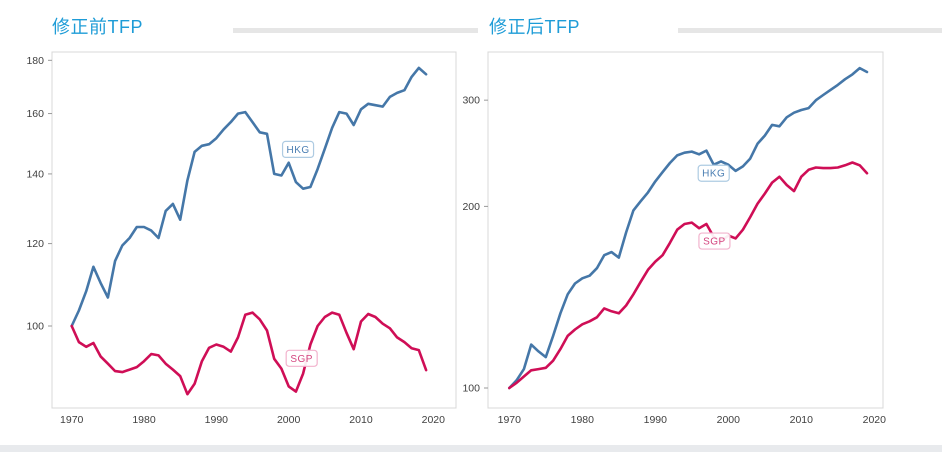 The height and width of the screenshot is (452, 942). I want to click on left-chart-title: 修正前TFP, so click(97, 27).